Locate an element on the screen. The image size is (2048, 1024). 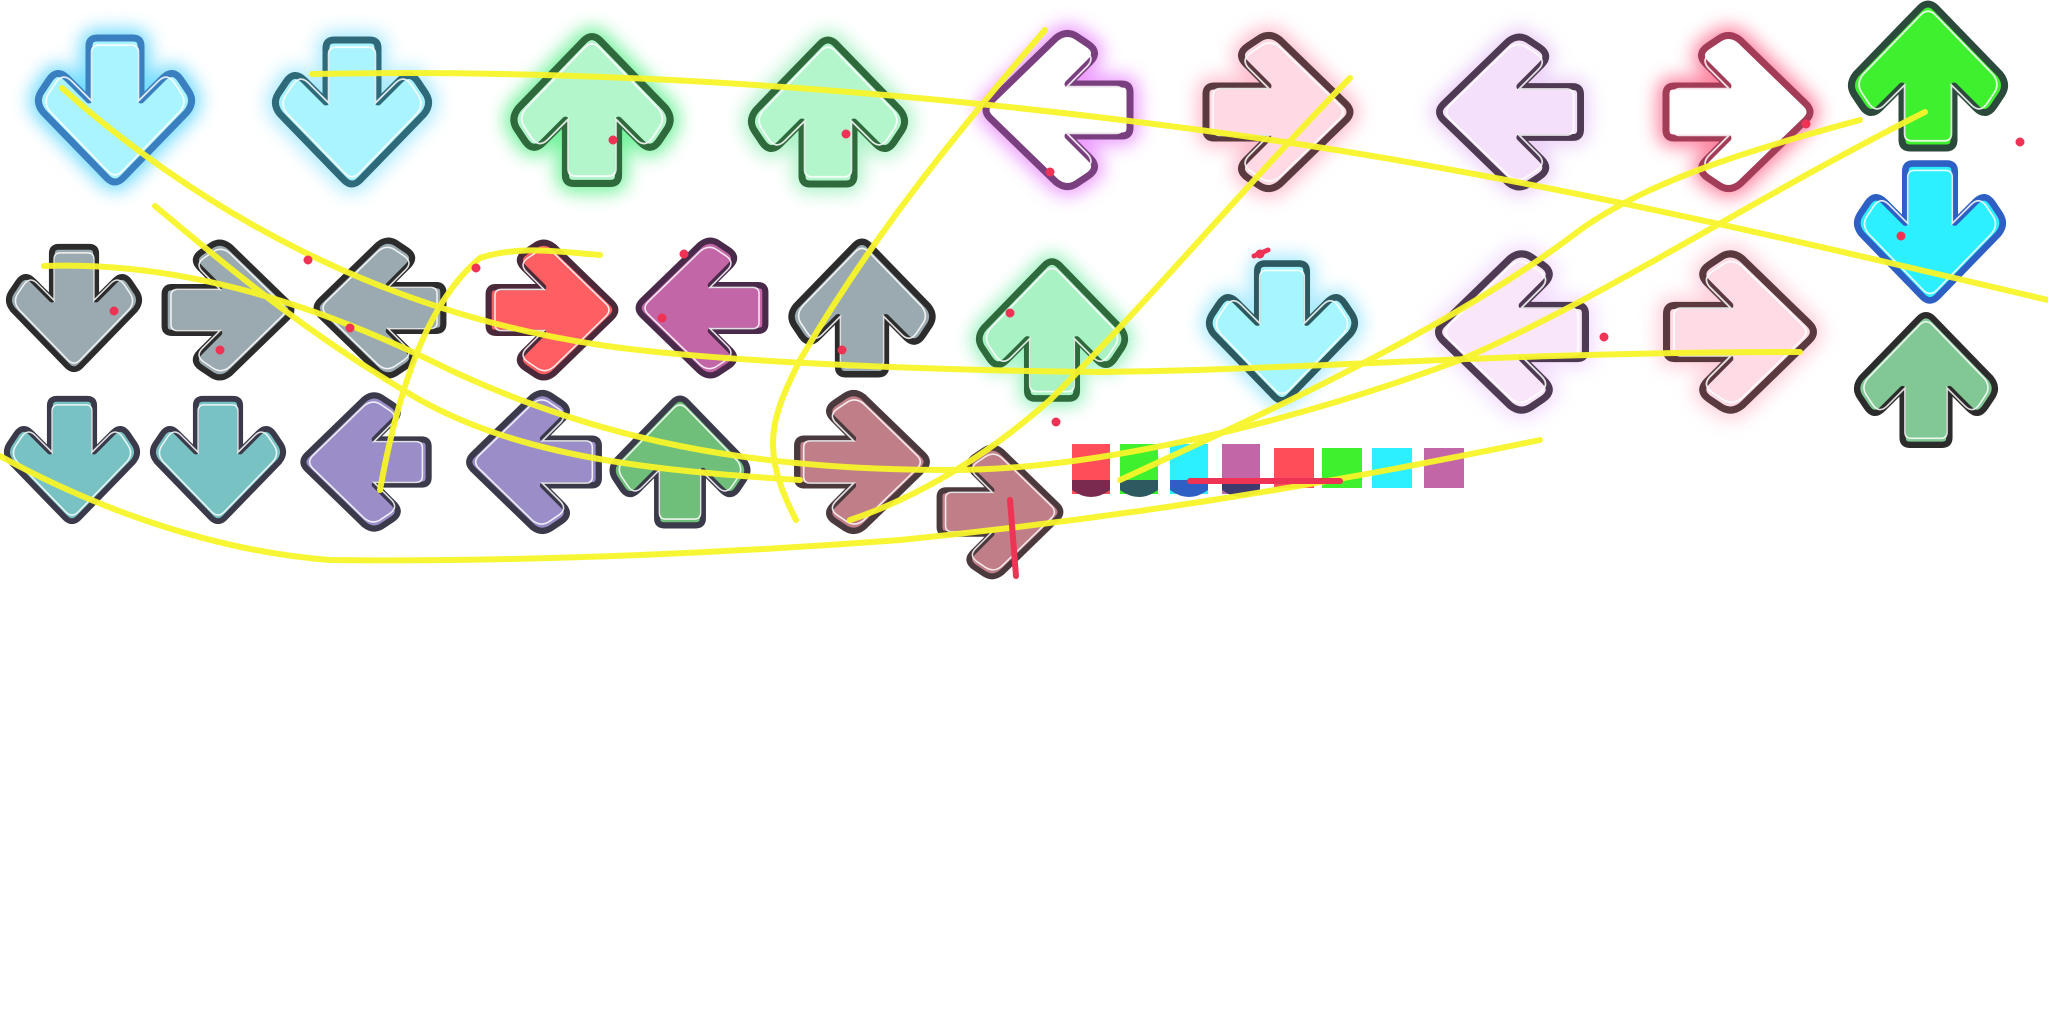
arrow-right-glow-blush-icon is located at coordinates (1740, 332).